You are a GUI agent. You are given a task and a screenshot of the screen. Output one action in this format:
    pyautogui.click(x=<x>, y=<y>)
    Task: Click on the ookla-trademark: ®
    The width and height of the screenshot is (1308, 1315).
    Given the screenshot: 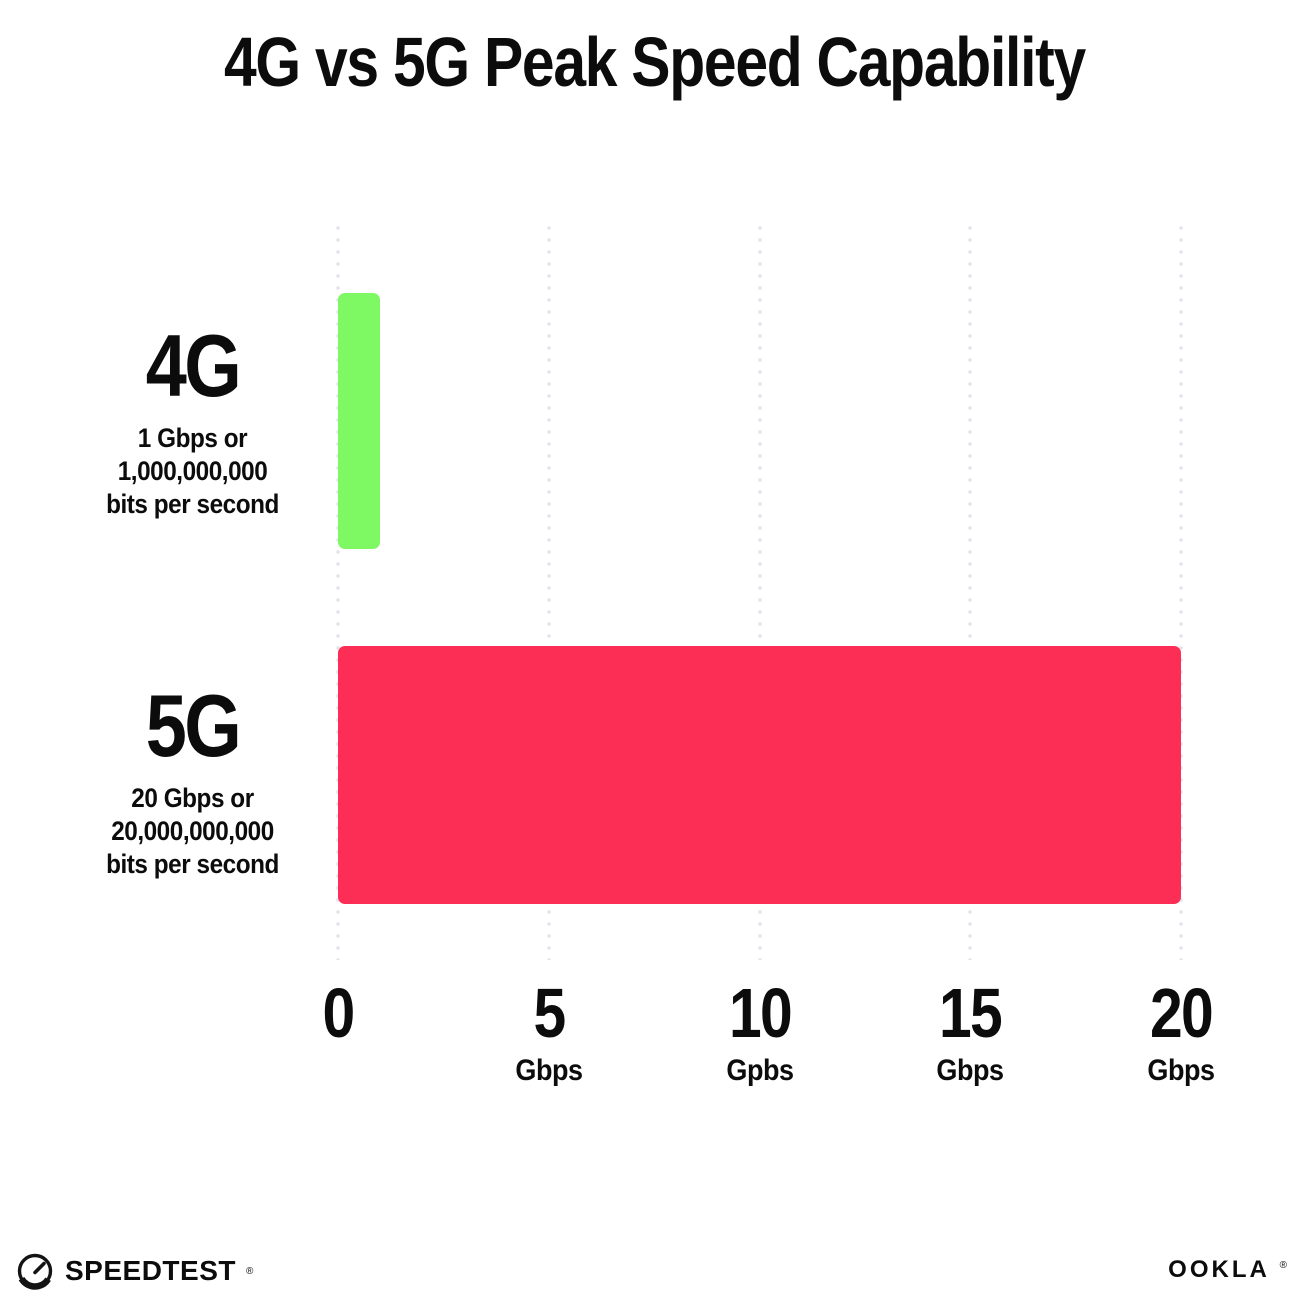 What is the action you would take?
    pyautogui.click(x=1284, y=1265)
    